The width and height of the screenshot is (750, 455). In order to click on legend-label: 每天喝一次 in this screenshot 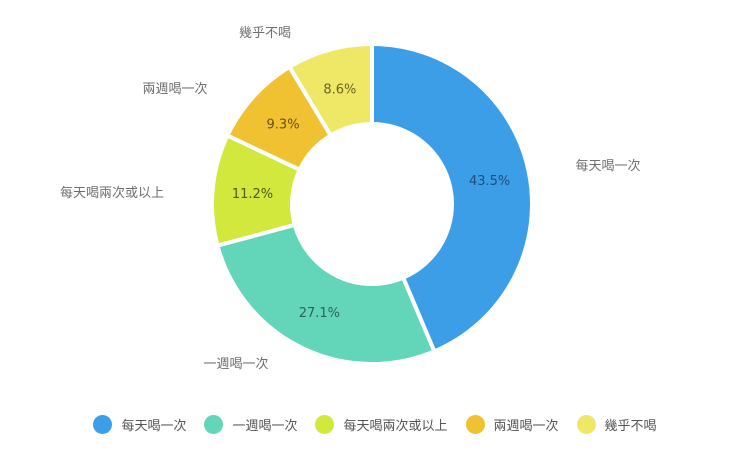, I will do `click(154, 426)`.